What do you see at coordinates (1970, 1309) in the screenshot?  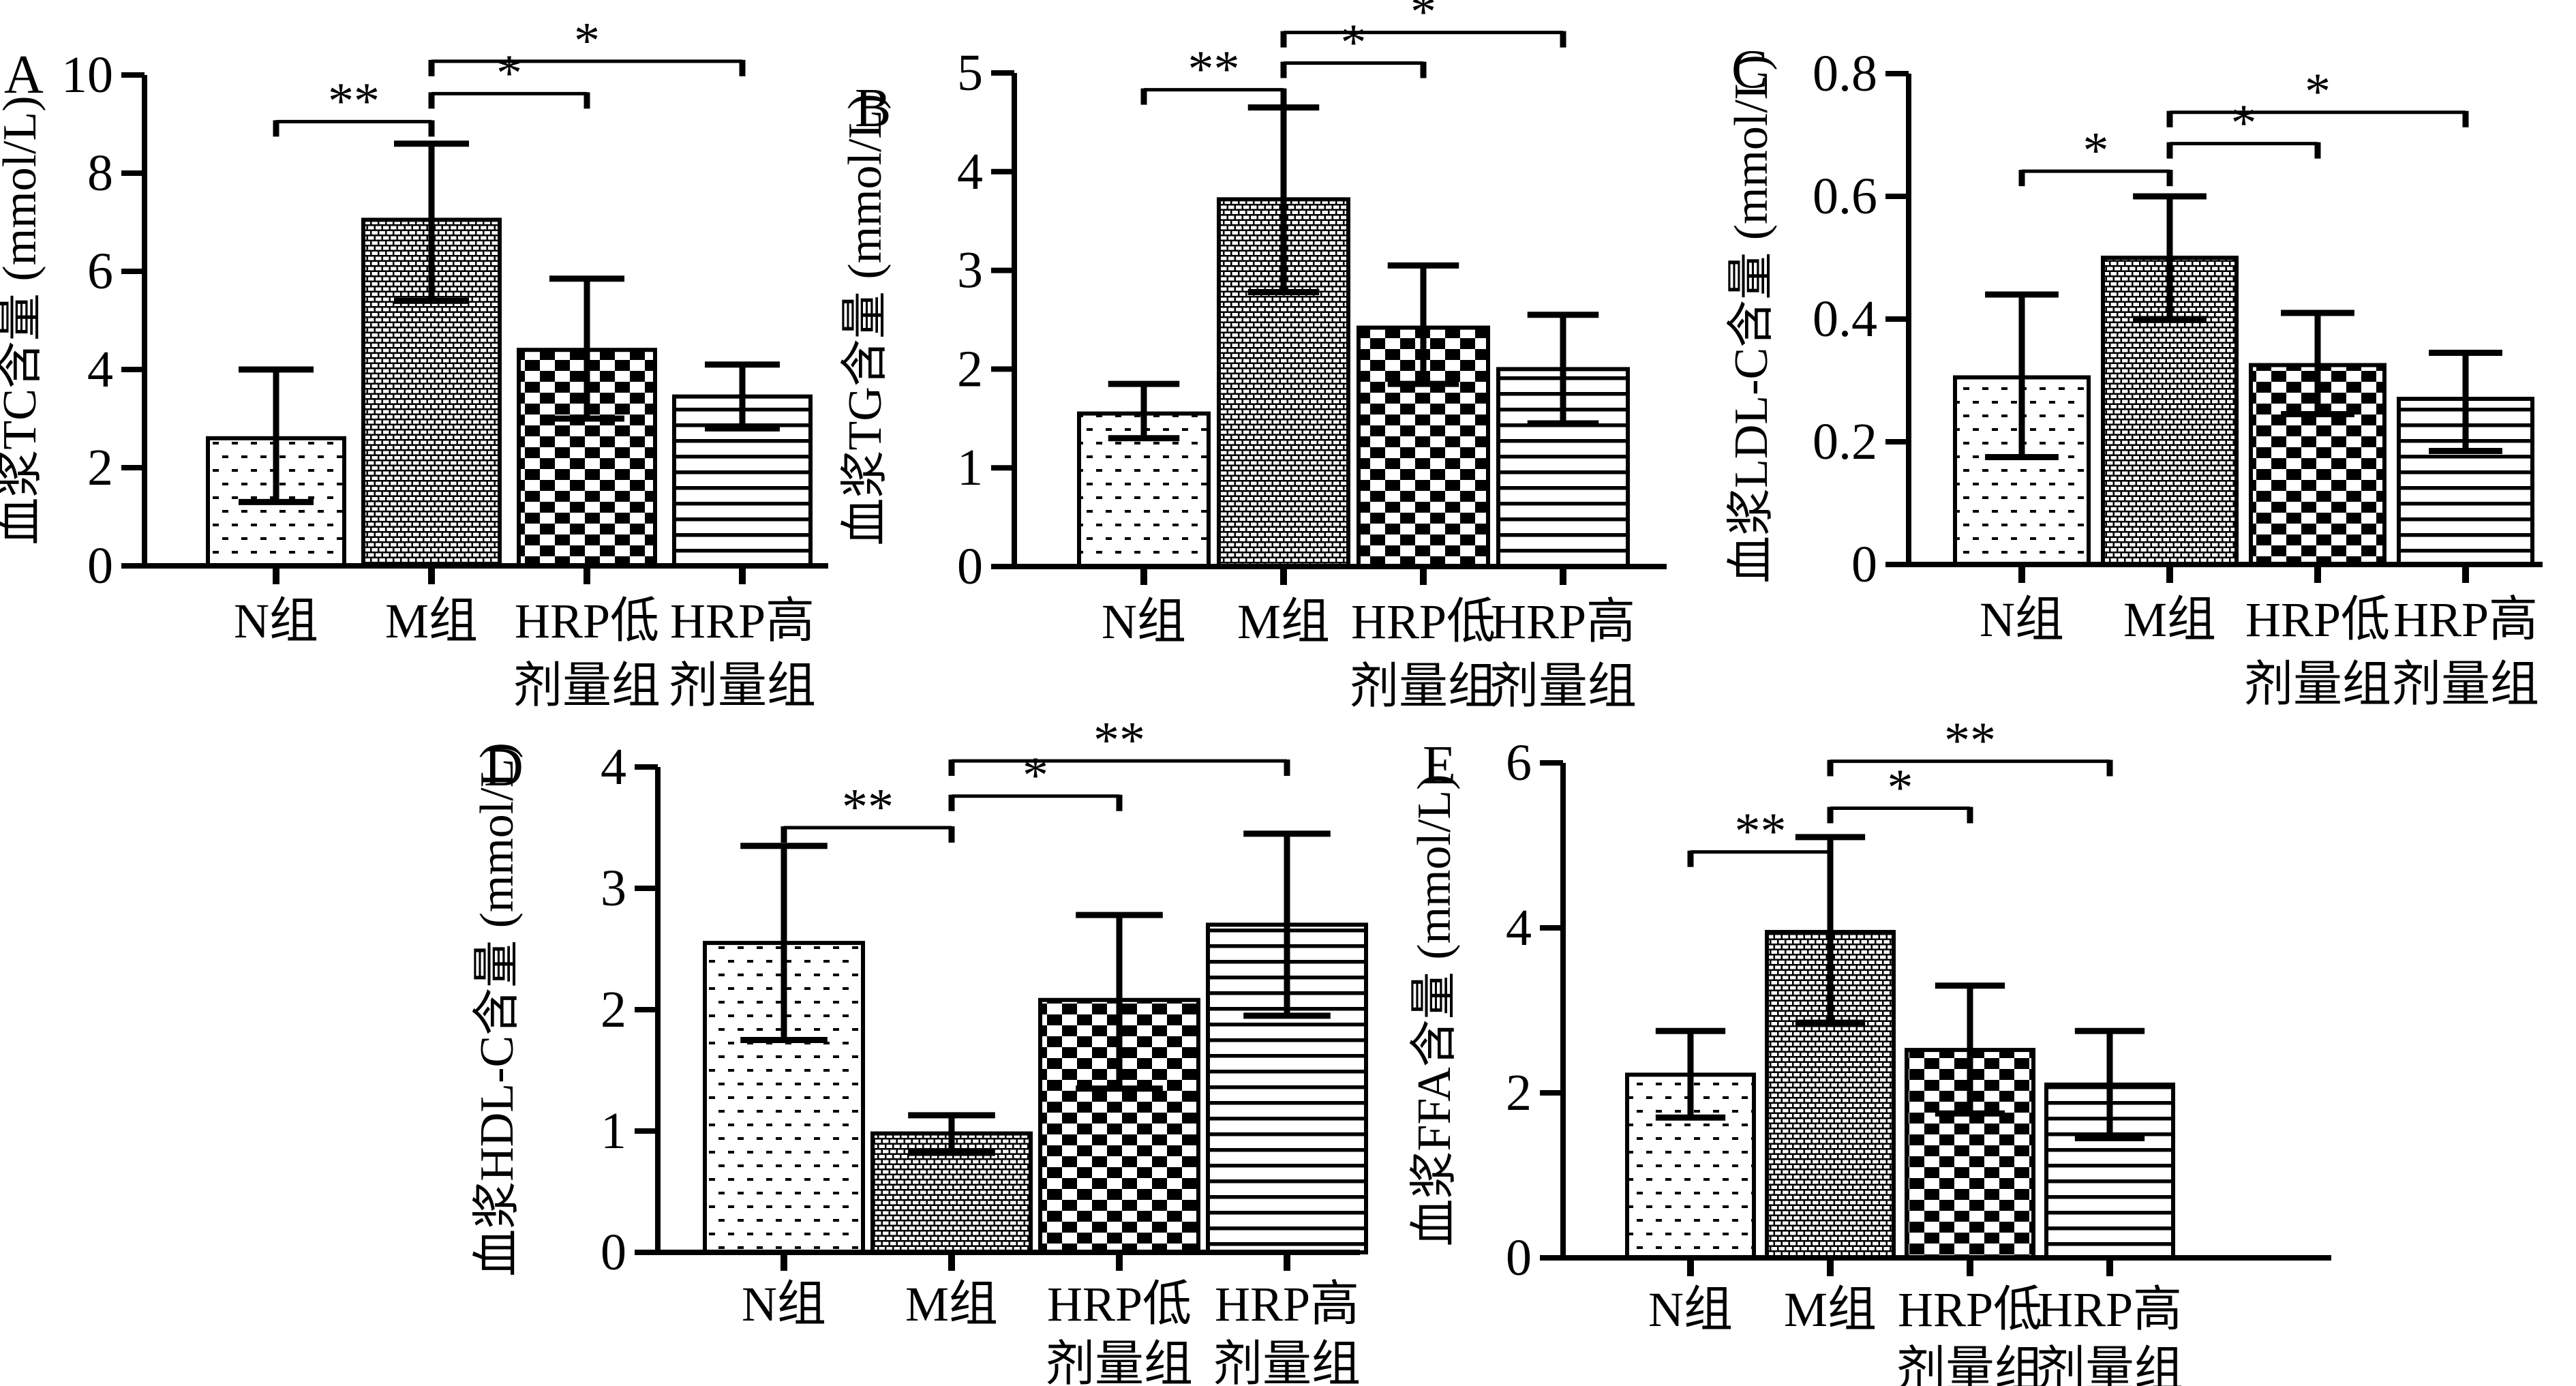 I see `x-tick-label-E-2: HRP低` at bounding box center [1970, 1309].